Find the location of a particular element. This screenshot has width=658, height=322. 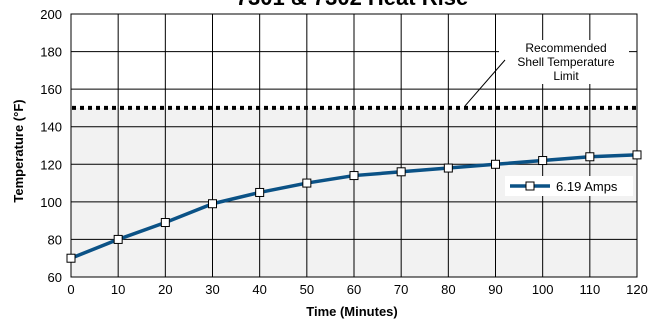

y-tick-labels: 60 80 100 120 140 160 180 200 is located at coordinates (51, 146).